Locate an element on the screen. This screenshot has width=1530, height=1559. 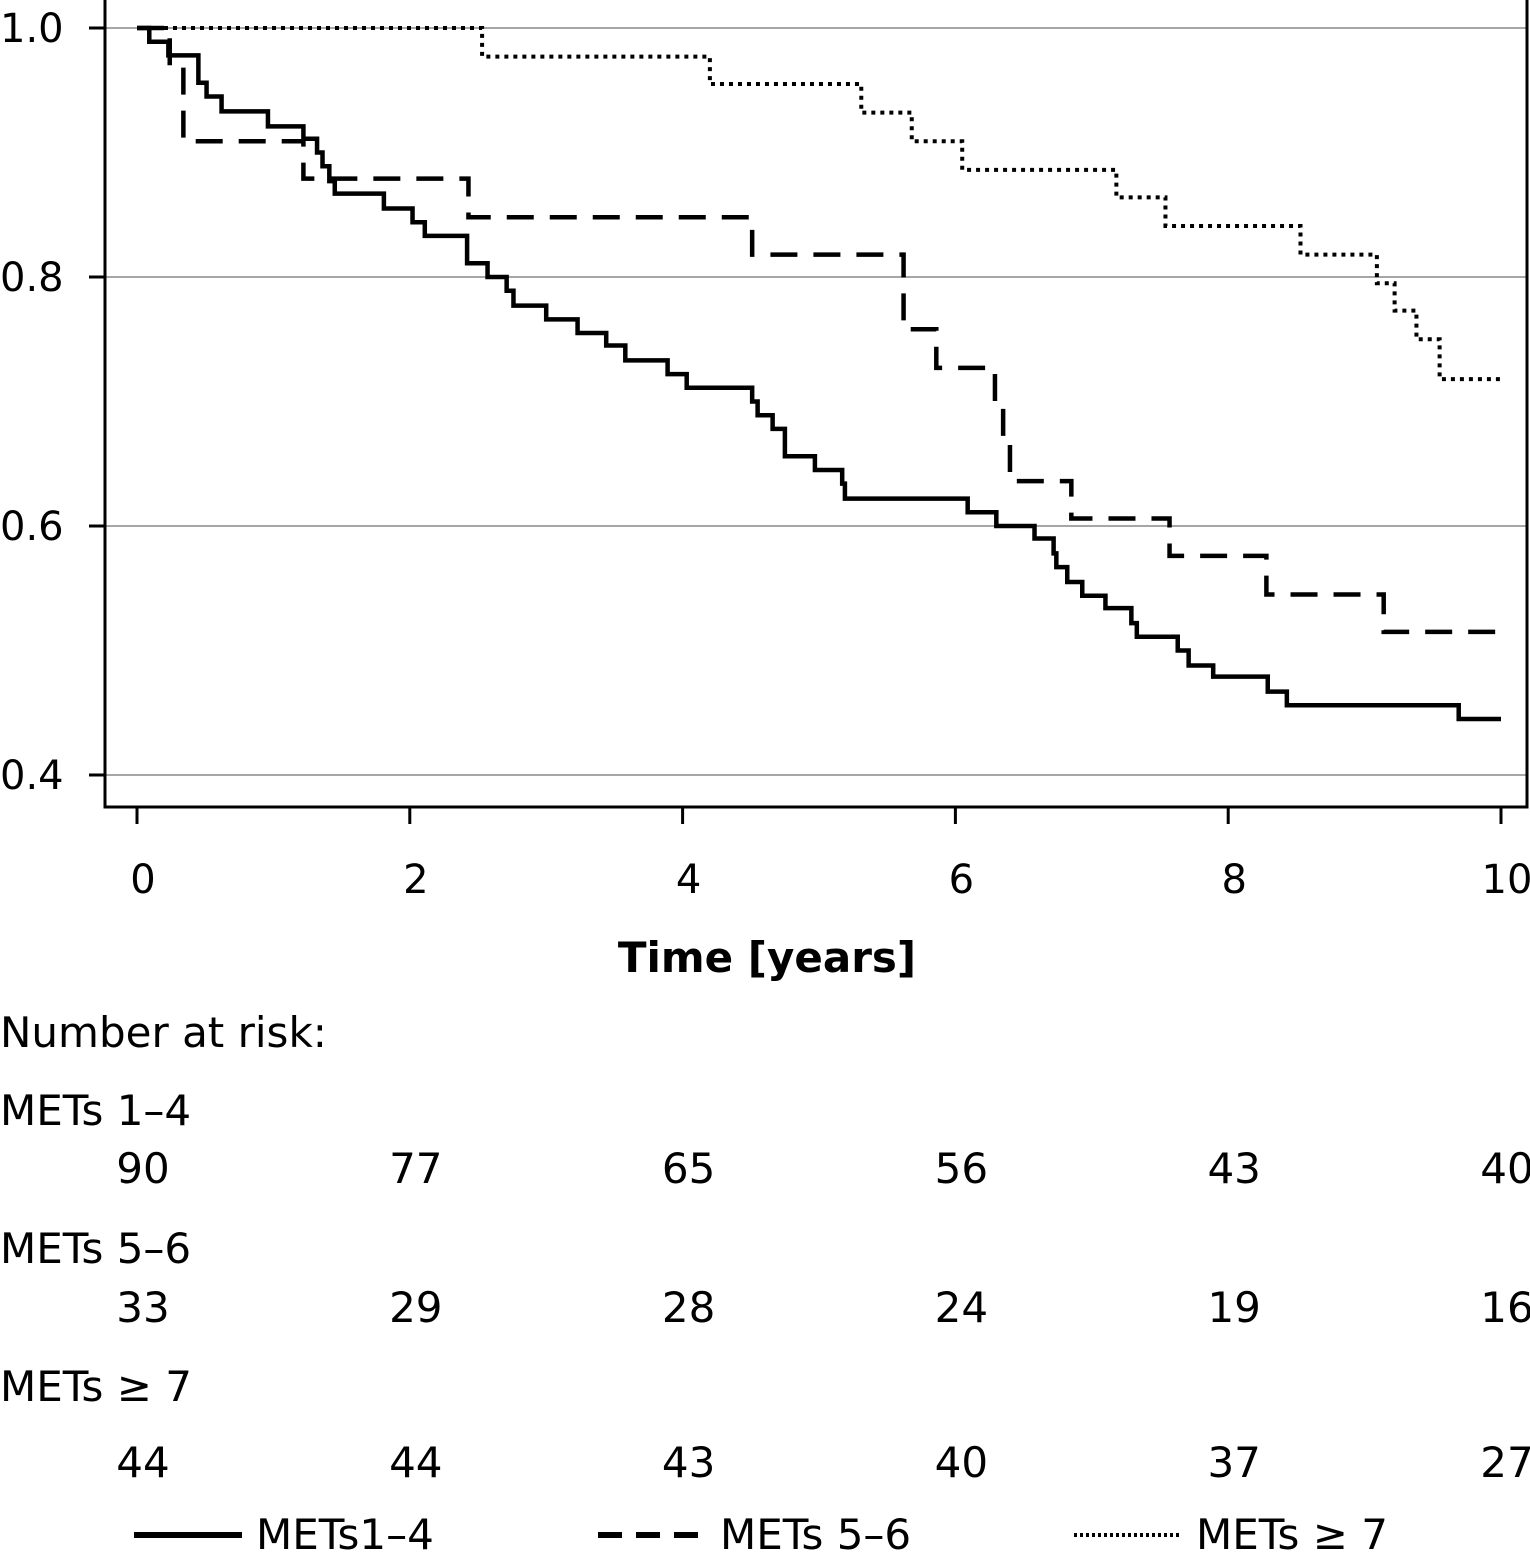
risk-count: 33 is located at coordinates (143, 1307).